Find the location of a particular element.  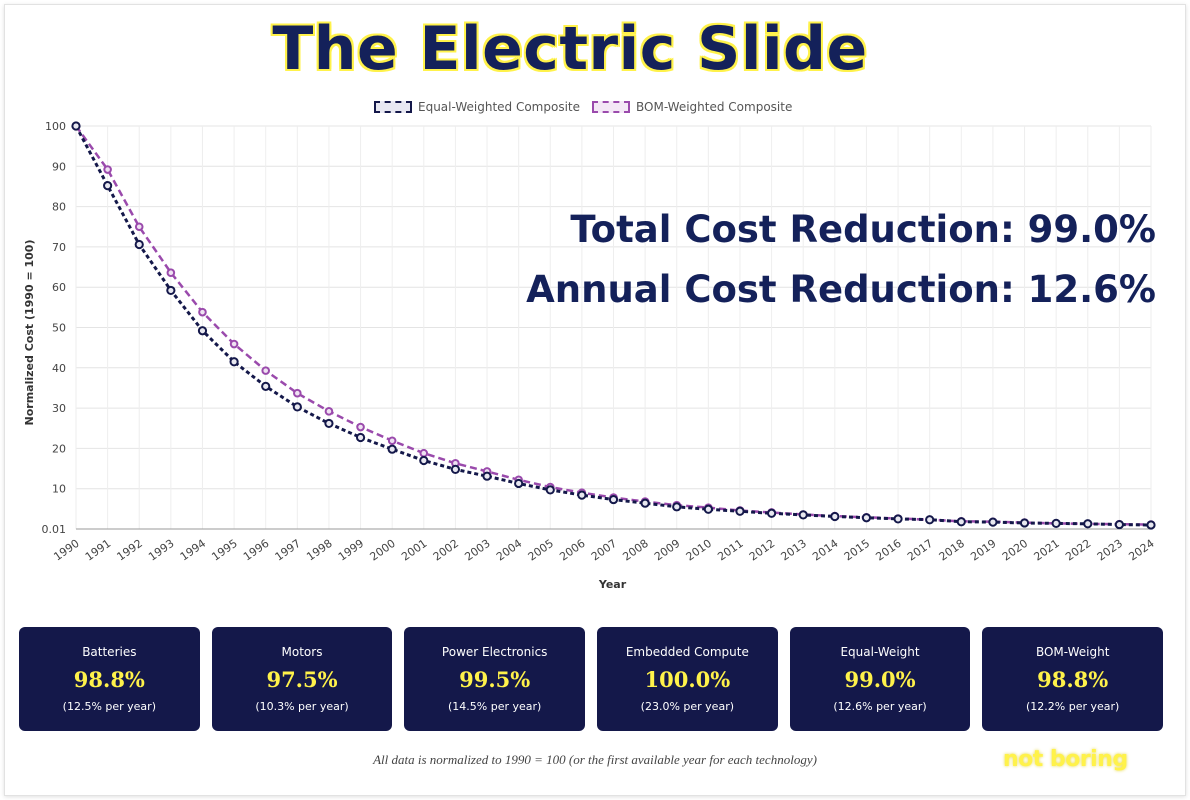

x-tick-label: 1992 is located at coordinates (130, 550).